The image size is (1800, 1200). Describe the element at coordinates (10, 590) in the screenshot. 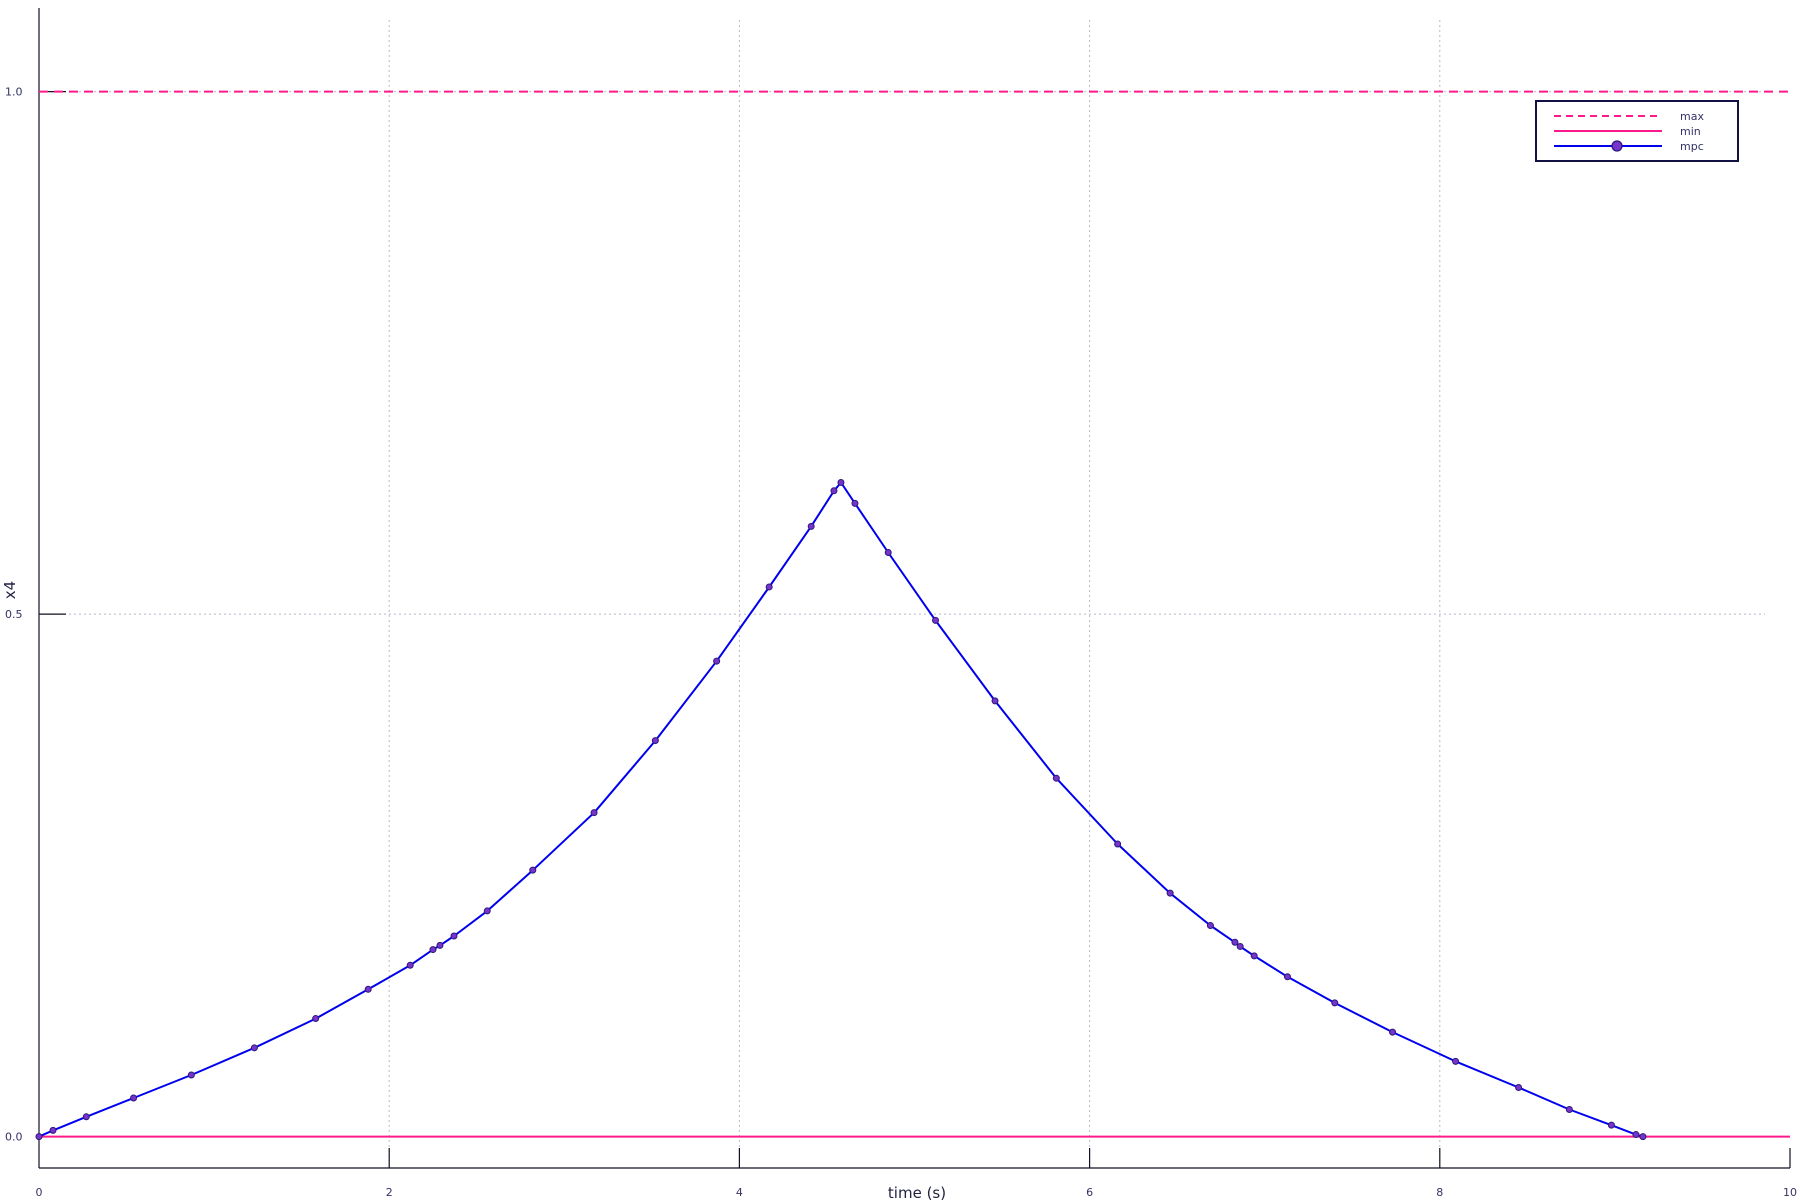

I see `y-axis-label: x4` at that location.